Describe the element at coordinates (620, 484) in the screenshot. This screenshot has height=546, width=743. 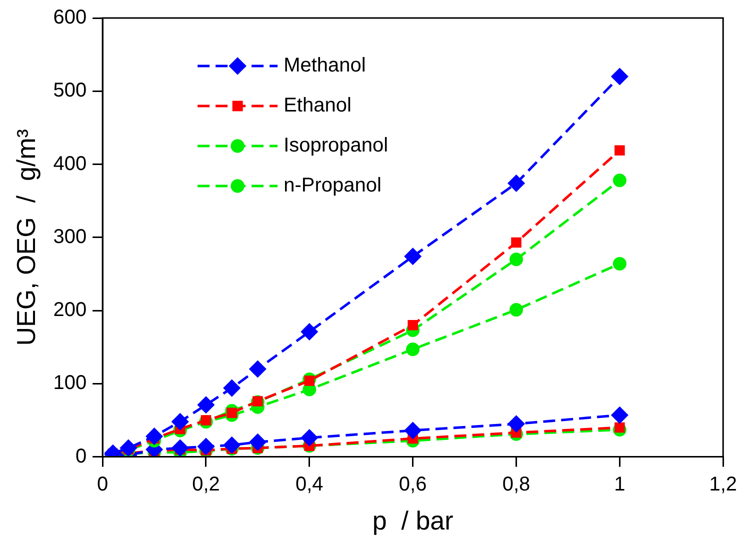
I see `x-tick-label: 1` at that location.